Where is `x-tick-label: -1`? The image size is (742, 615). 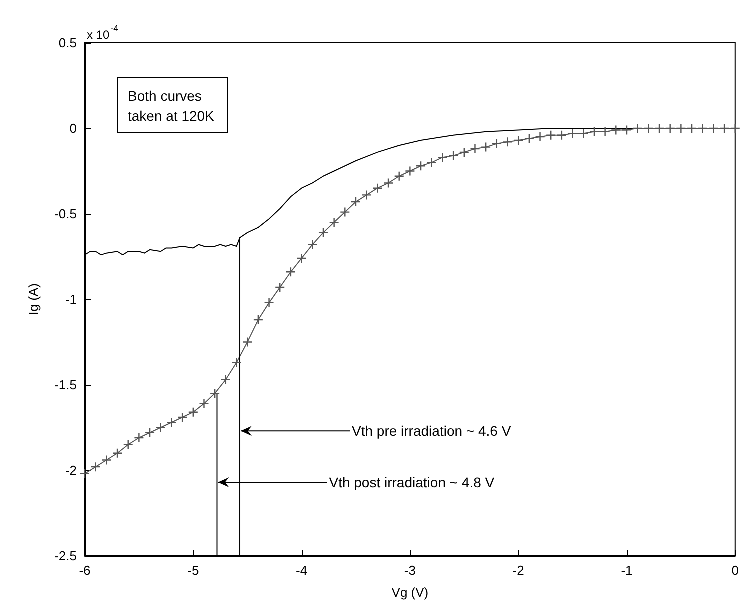
x-tick-label: -1 is located at coordinates (627, 570).